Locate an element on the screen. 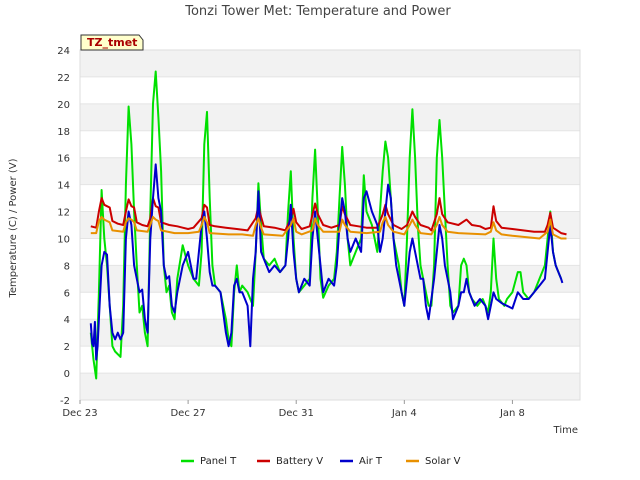  y-tick-label: -2 is located at coordinates (65, 401).